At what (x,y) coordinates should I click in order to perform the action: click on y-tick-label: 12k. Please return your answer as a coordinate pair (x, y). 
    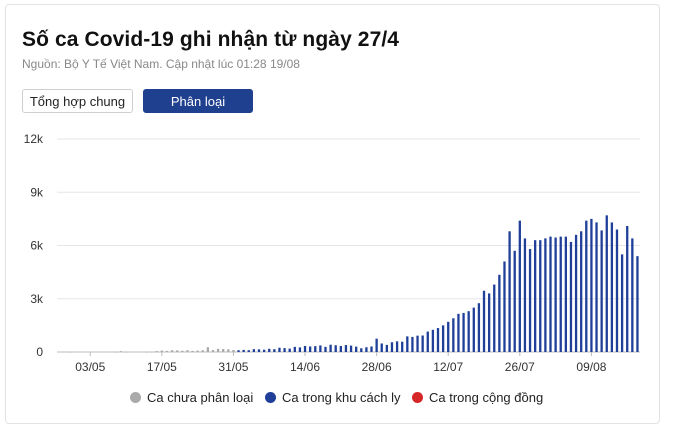
    Looking at the image, I should click on (34, 139).